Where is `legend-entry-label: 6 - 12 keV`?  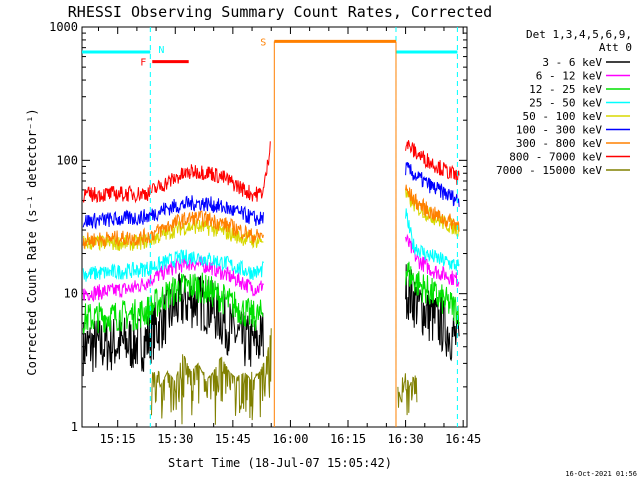 legend-entry-label: 6 - 12 keV is located at coordinates (569, 76).